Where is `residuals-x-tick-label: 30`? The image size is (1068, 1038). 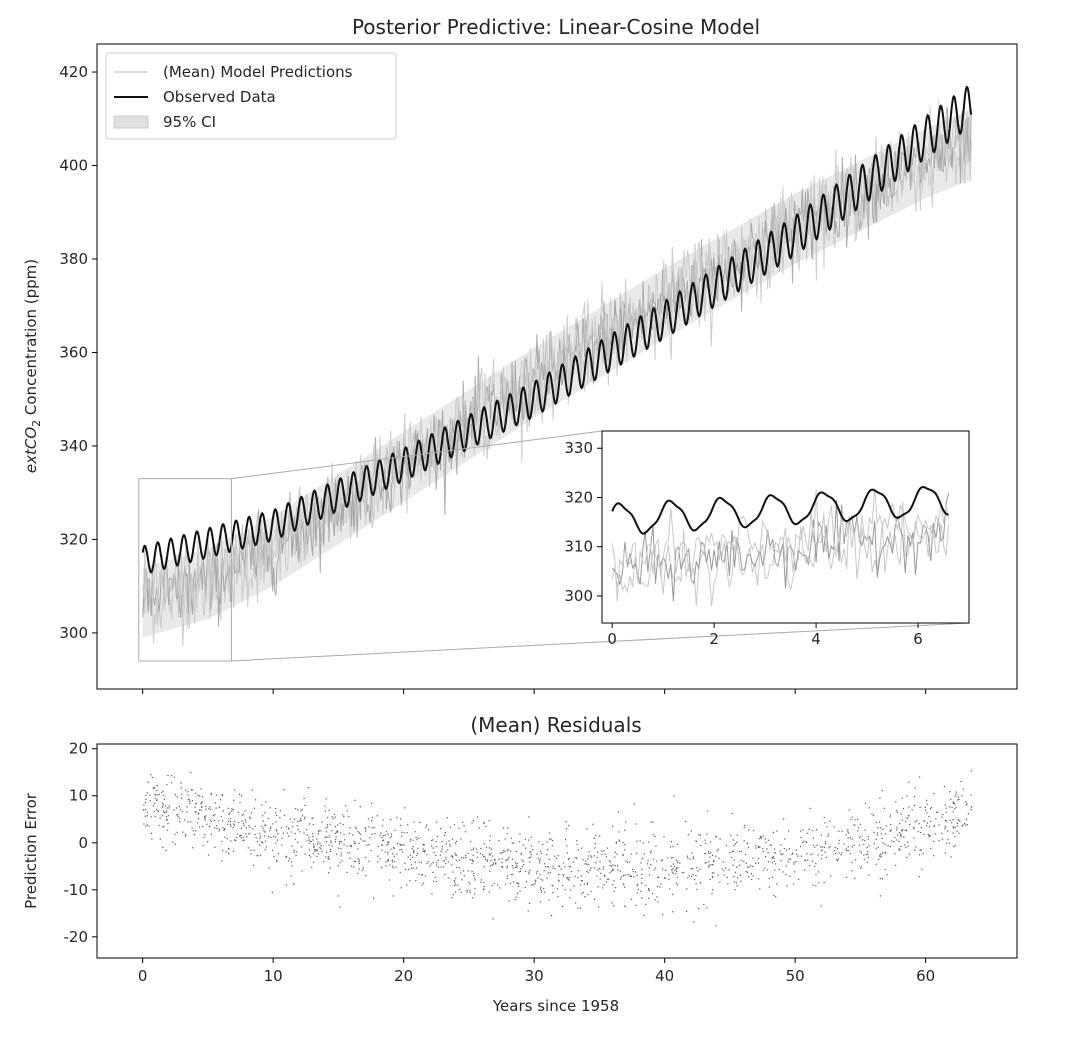
residuals-x-tick-label: 30 is located at coordinates (534, 976).